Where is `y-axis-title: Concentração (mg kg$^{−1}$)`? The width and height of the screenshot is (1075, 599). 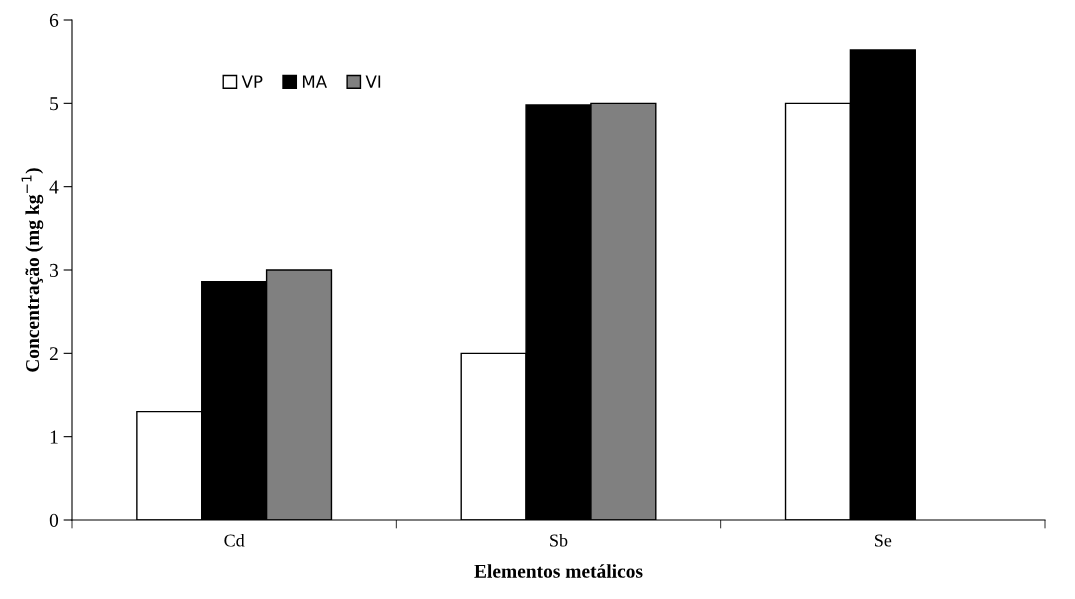
y-axis-title: Concentração (mg kg$^{−1}$) is located at coordinates (32, 270).